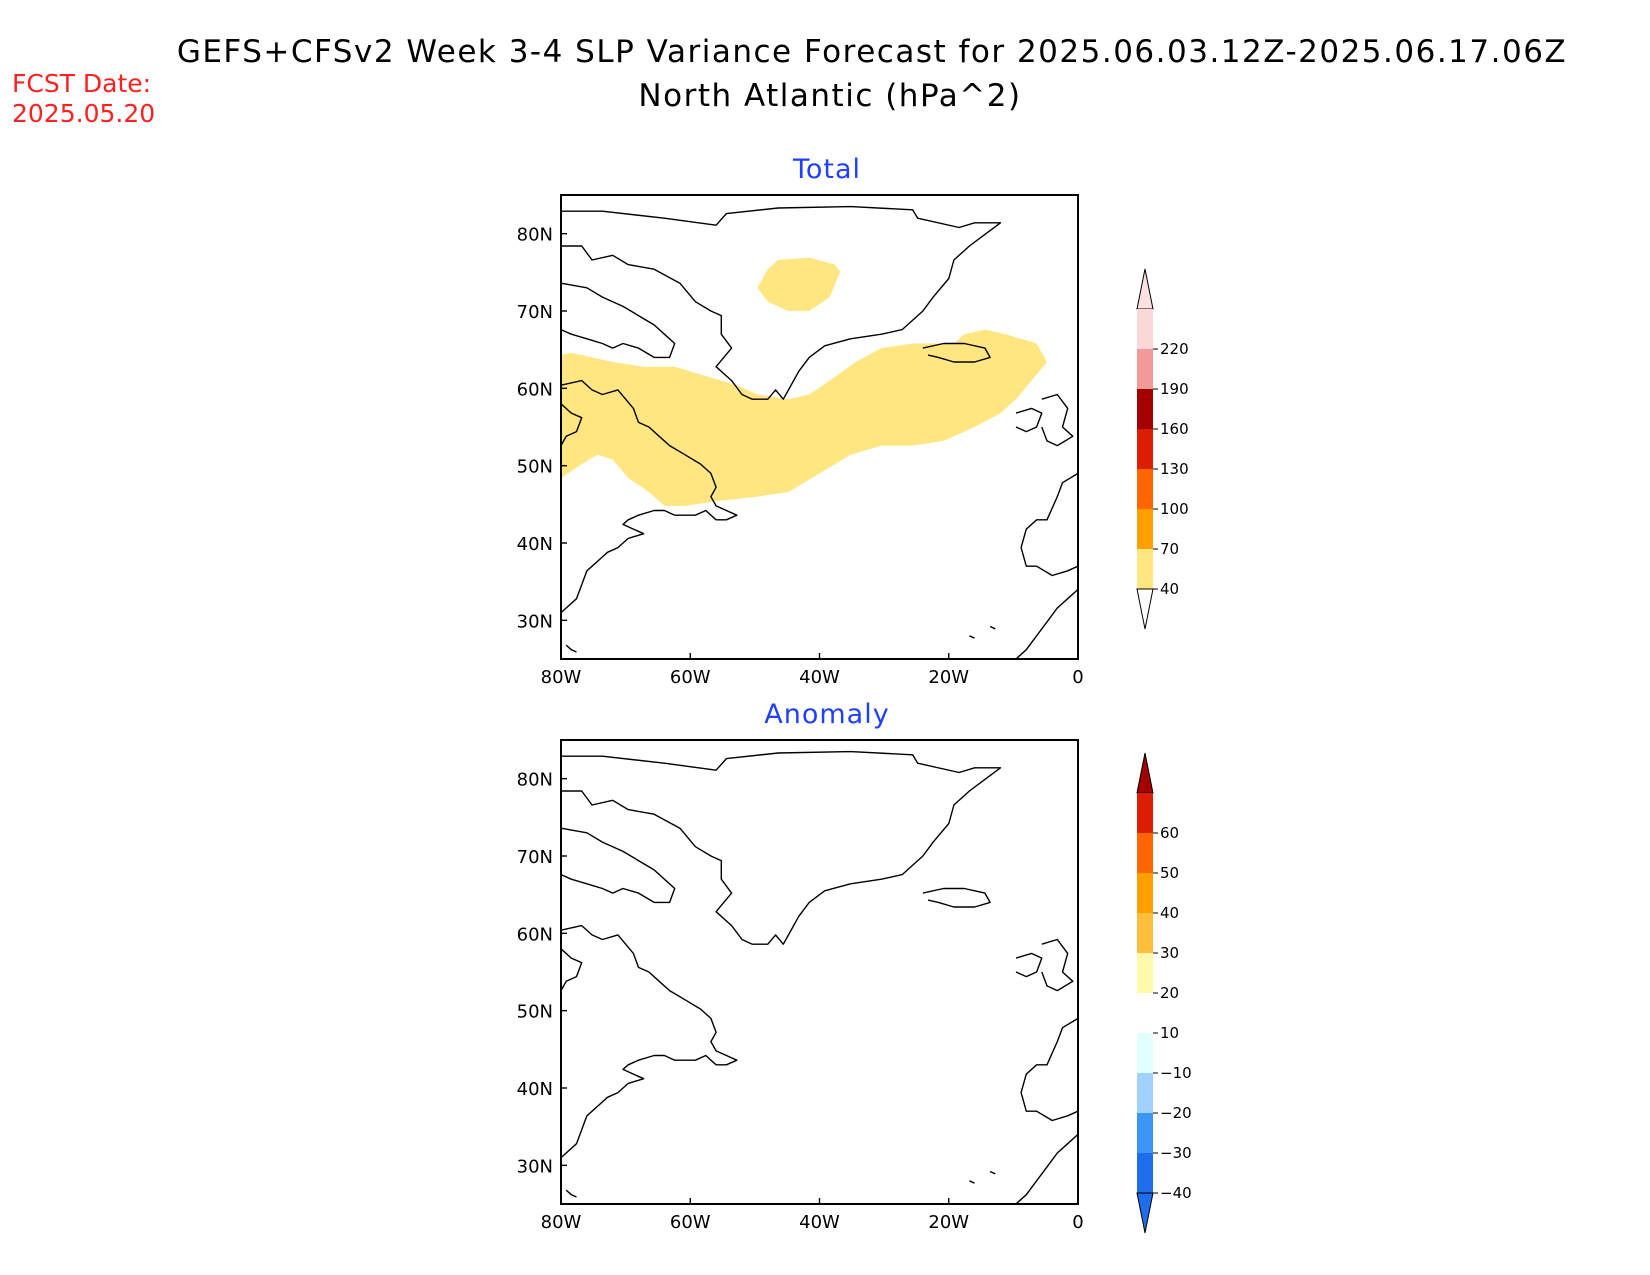  What do you see at coordinates (1174, 429) in the screenshot?
I see `colorbar-label: 160` at bounding box center [1174, 429].